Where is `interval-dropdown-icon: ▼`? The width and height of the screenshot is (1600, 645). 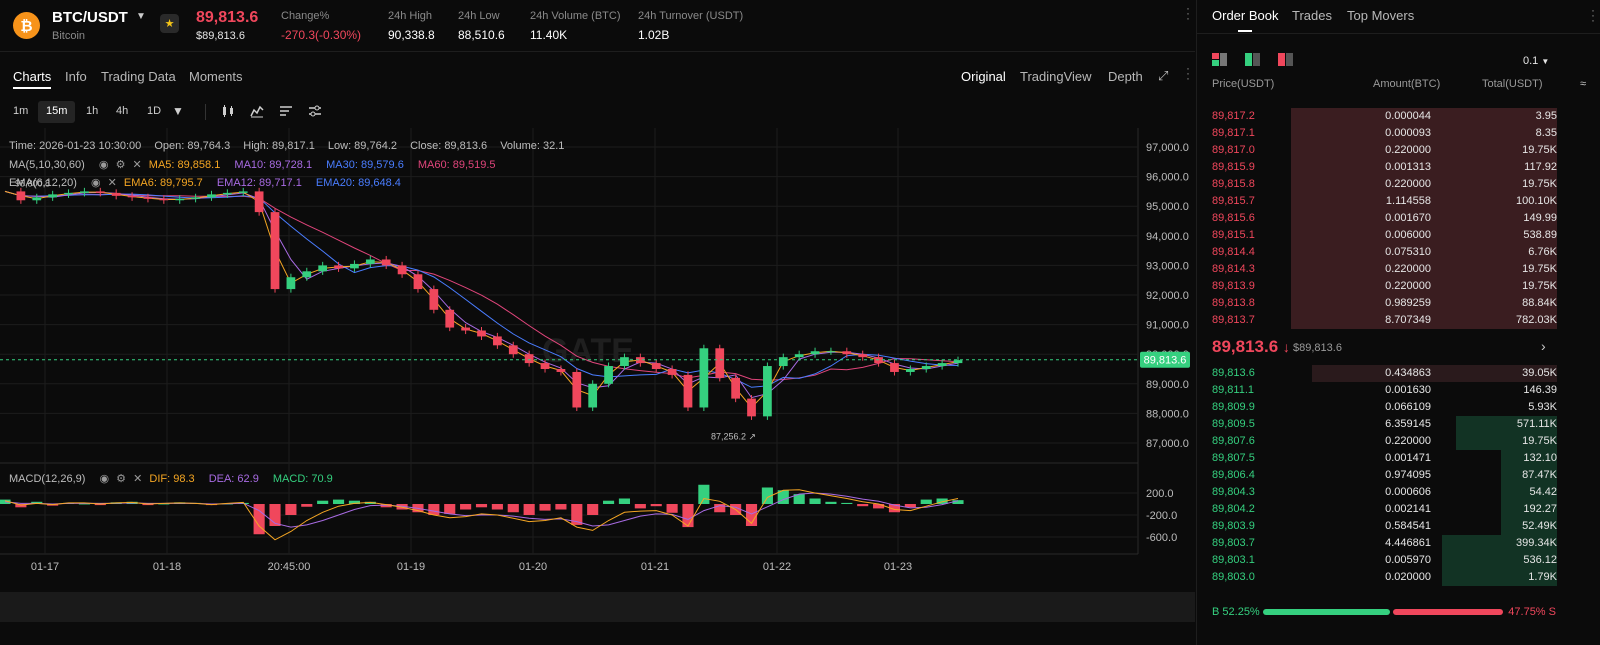 interval-dropdown-icon: ▼ is located at coordinates (178, 111).